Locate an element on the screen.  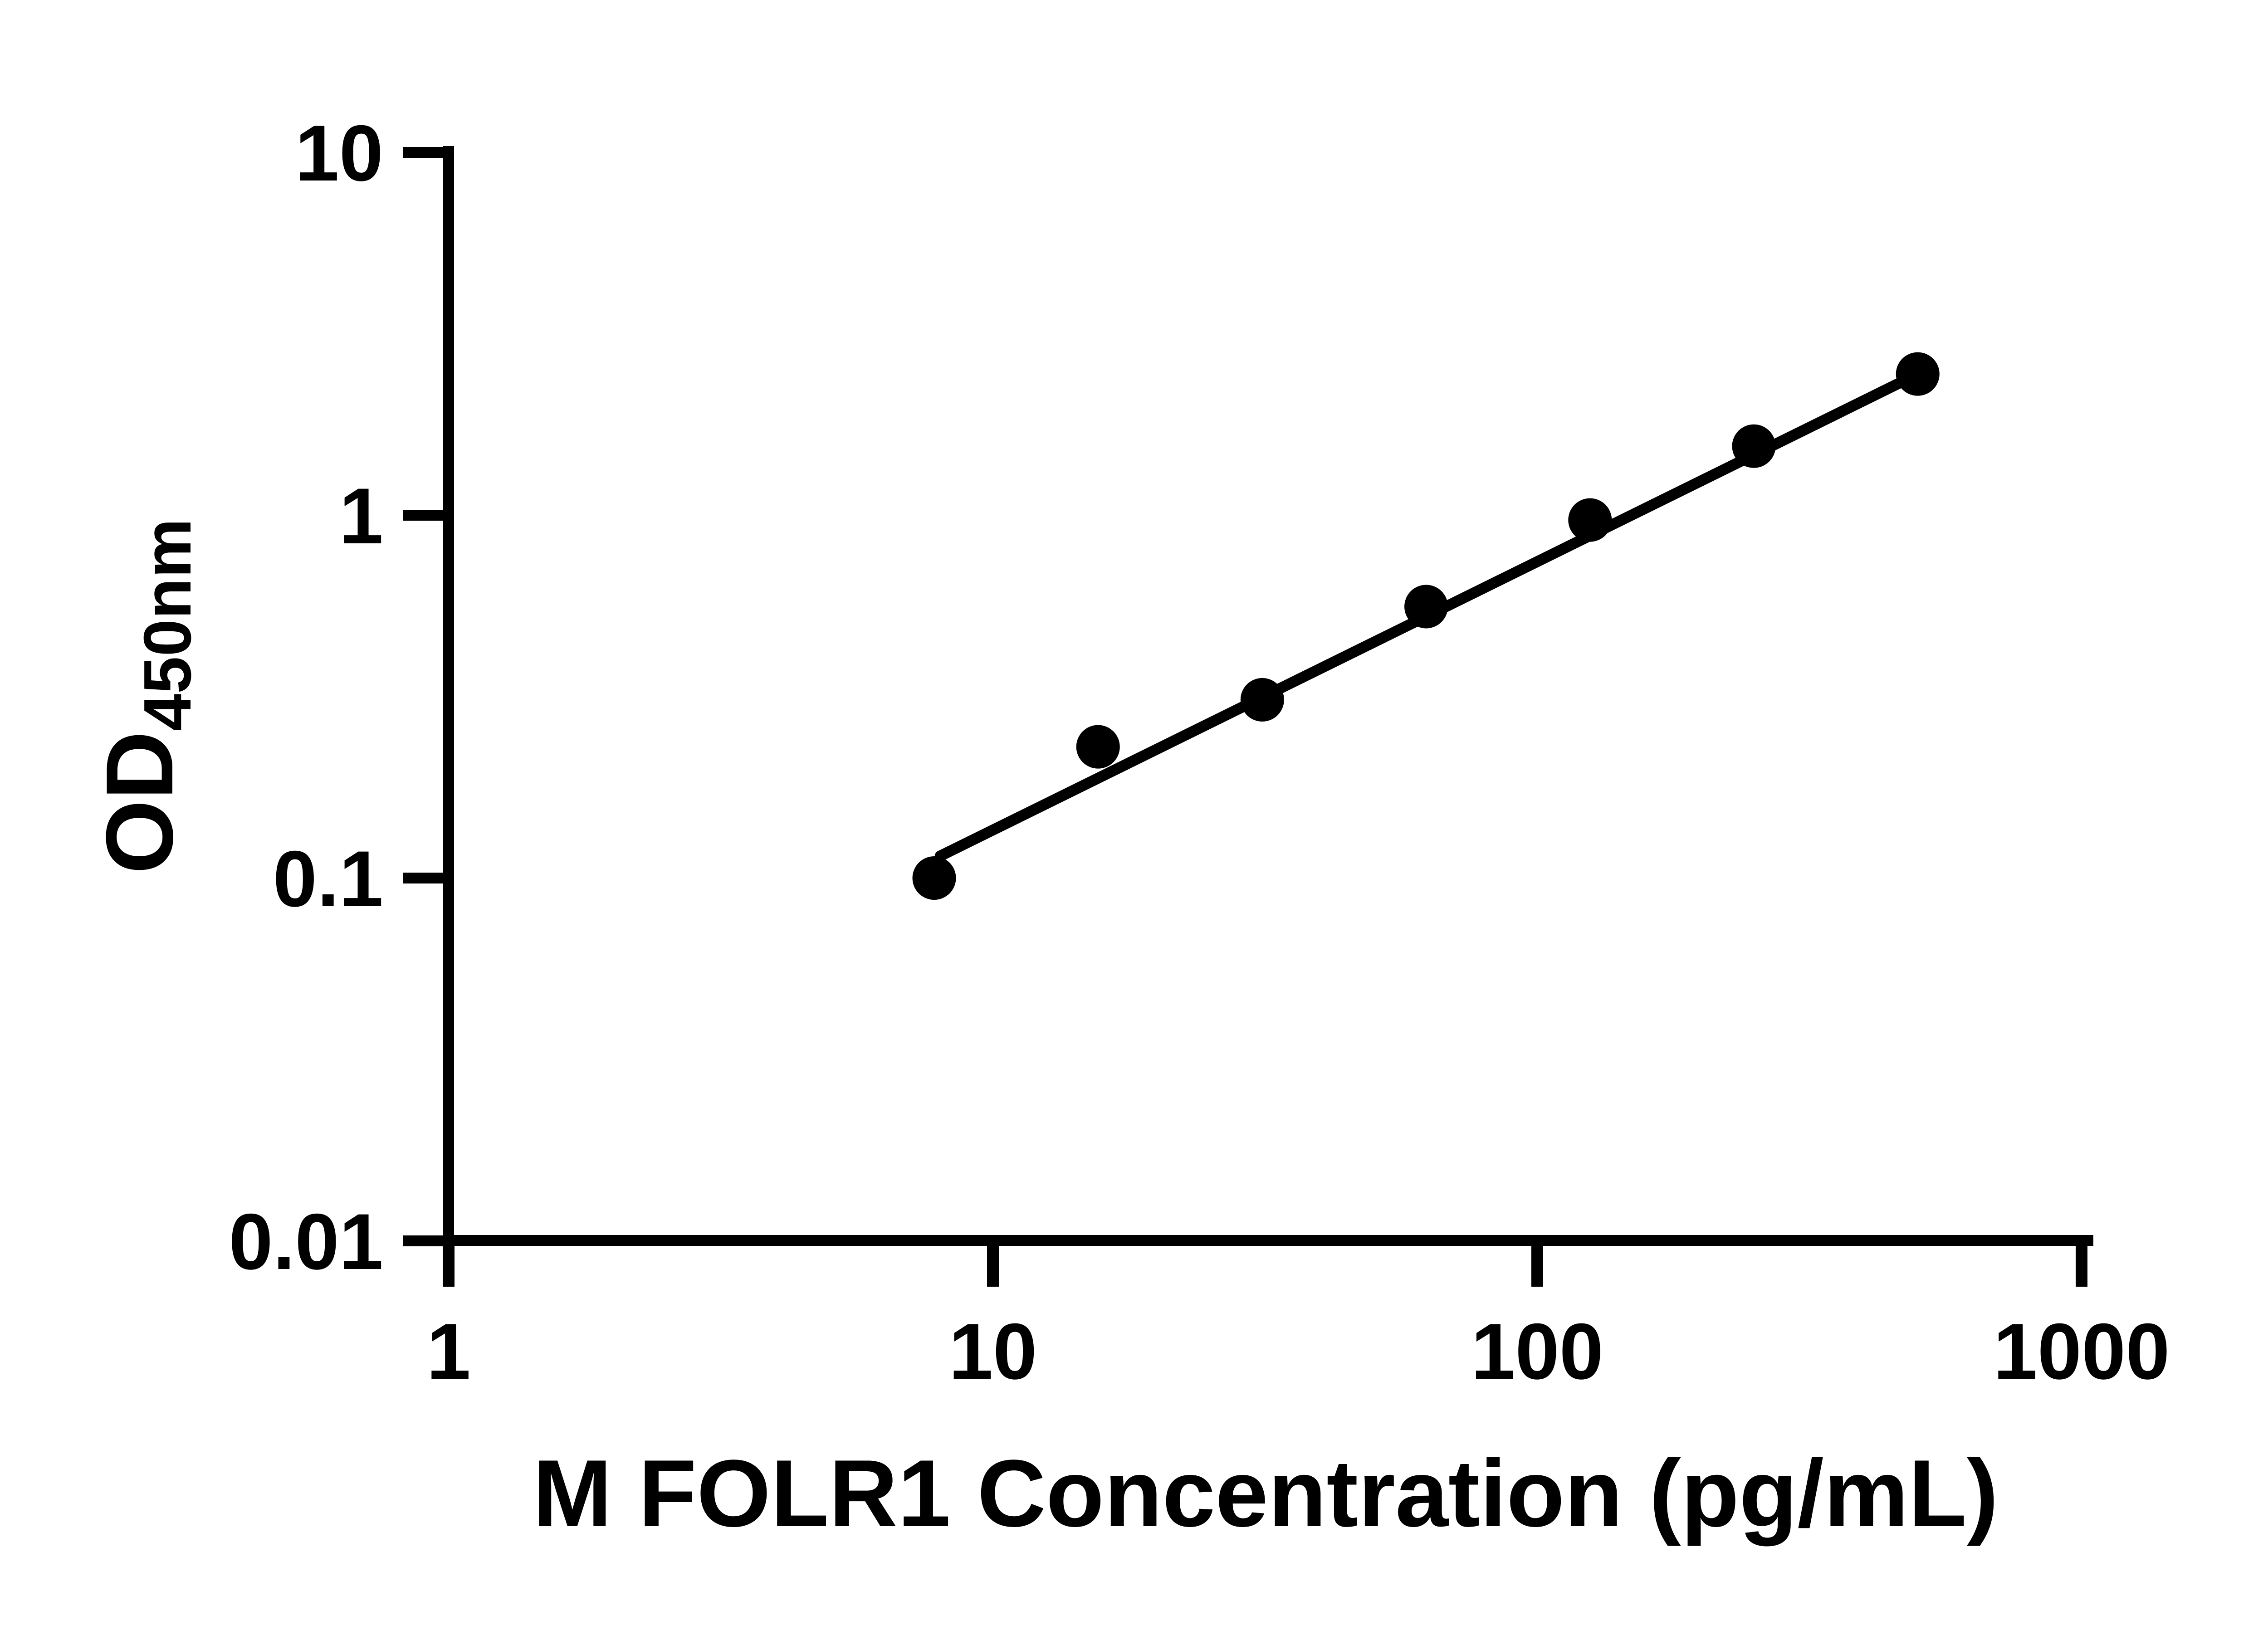
y-tick-0.01 is located at coordinates (423, 1241).